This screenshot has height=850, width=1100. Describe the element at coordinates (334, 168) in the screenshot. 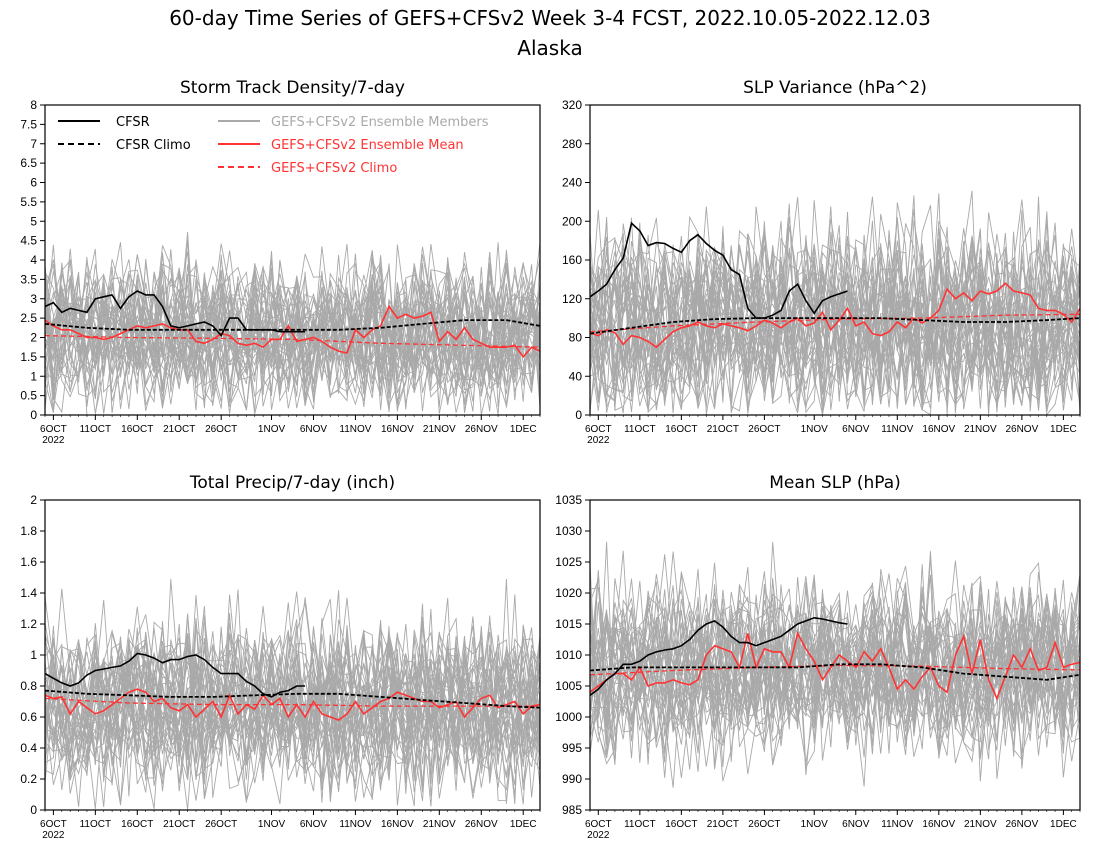

I see `legend-label-gefs-climo: GEFS+CFSv2 Climo` at that location.